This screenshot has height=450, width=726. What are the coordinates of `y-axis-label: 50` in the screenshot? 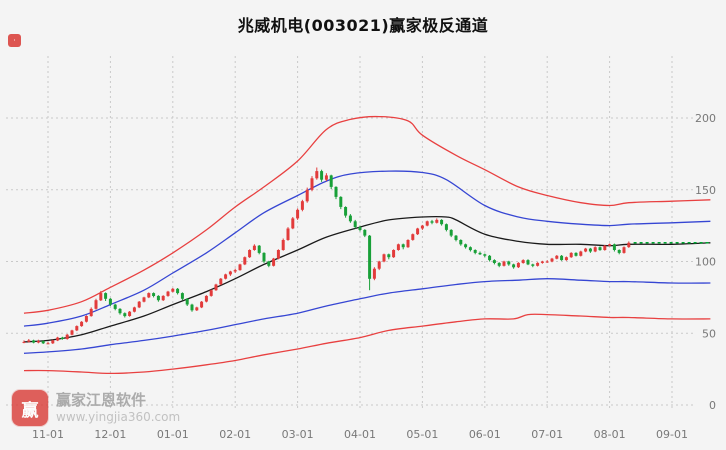 It's located at (709, 333).